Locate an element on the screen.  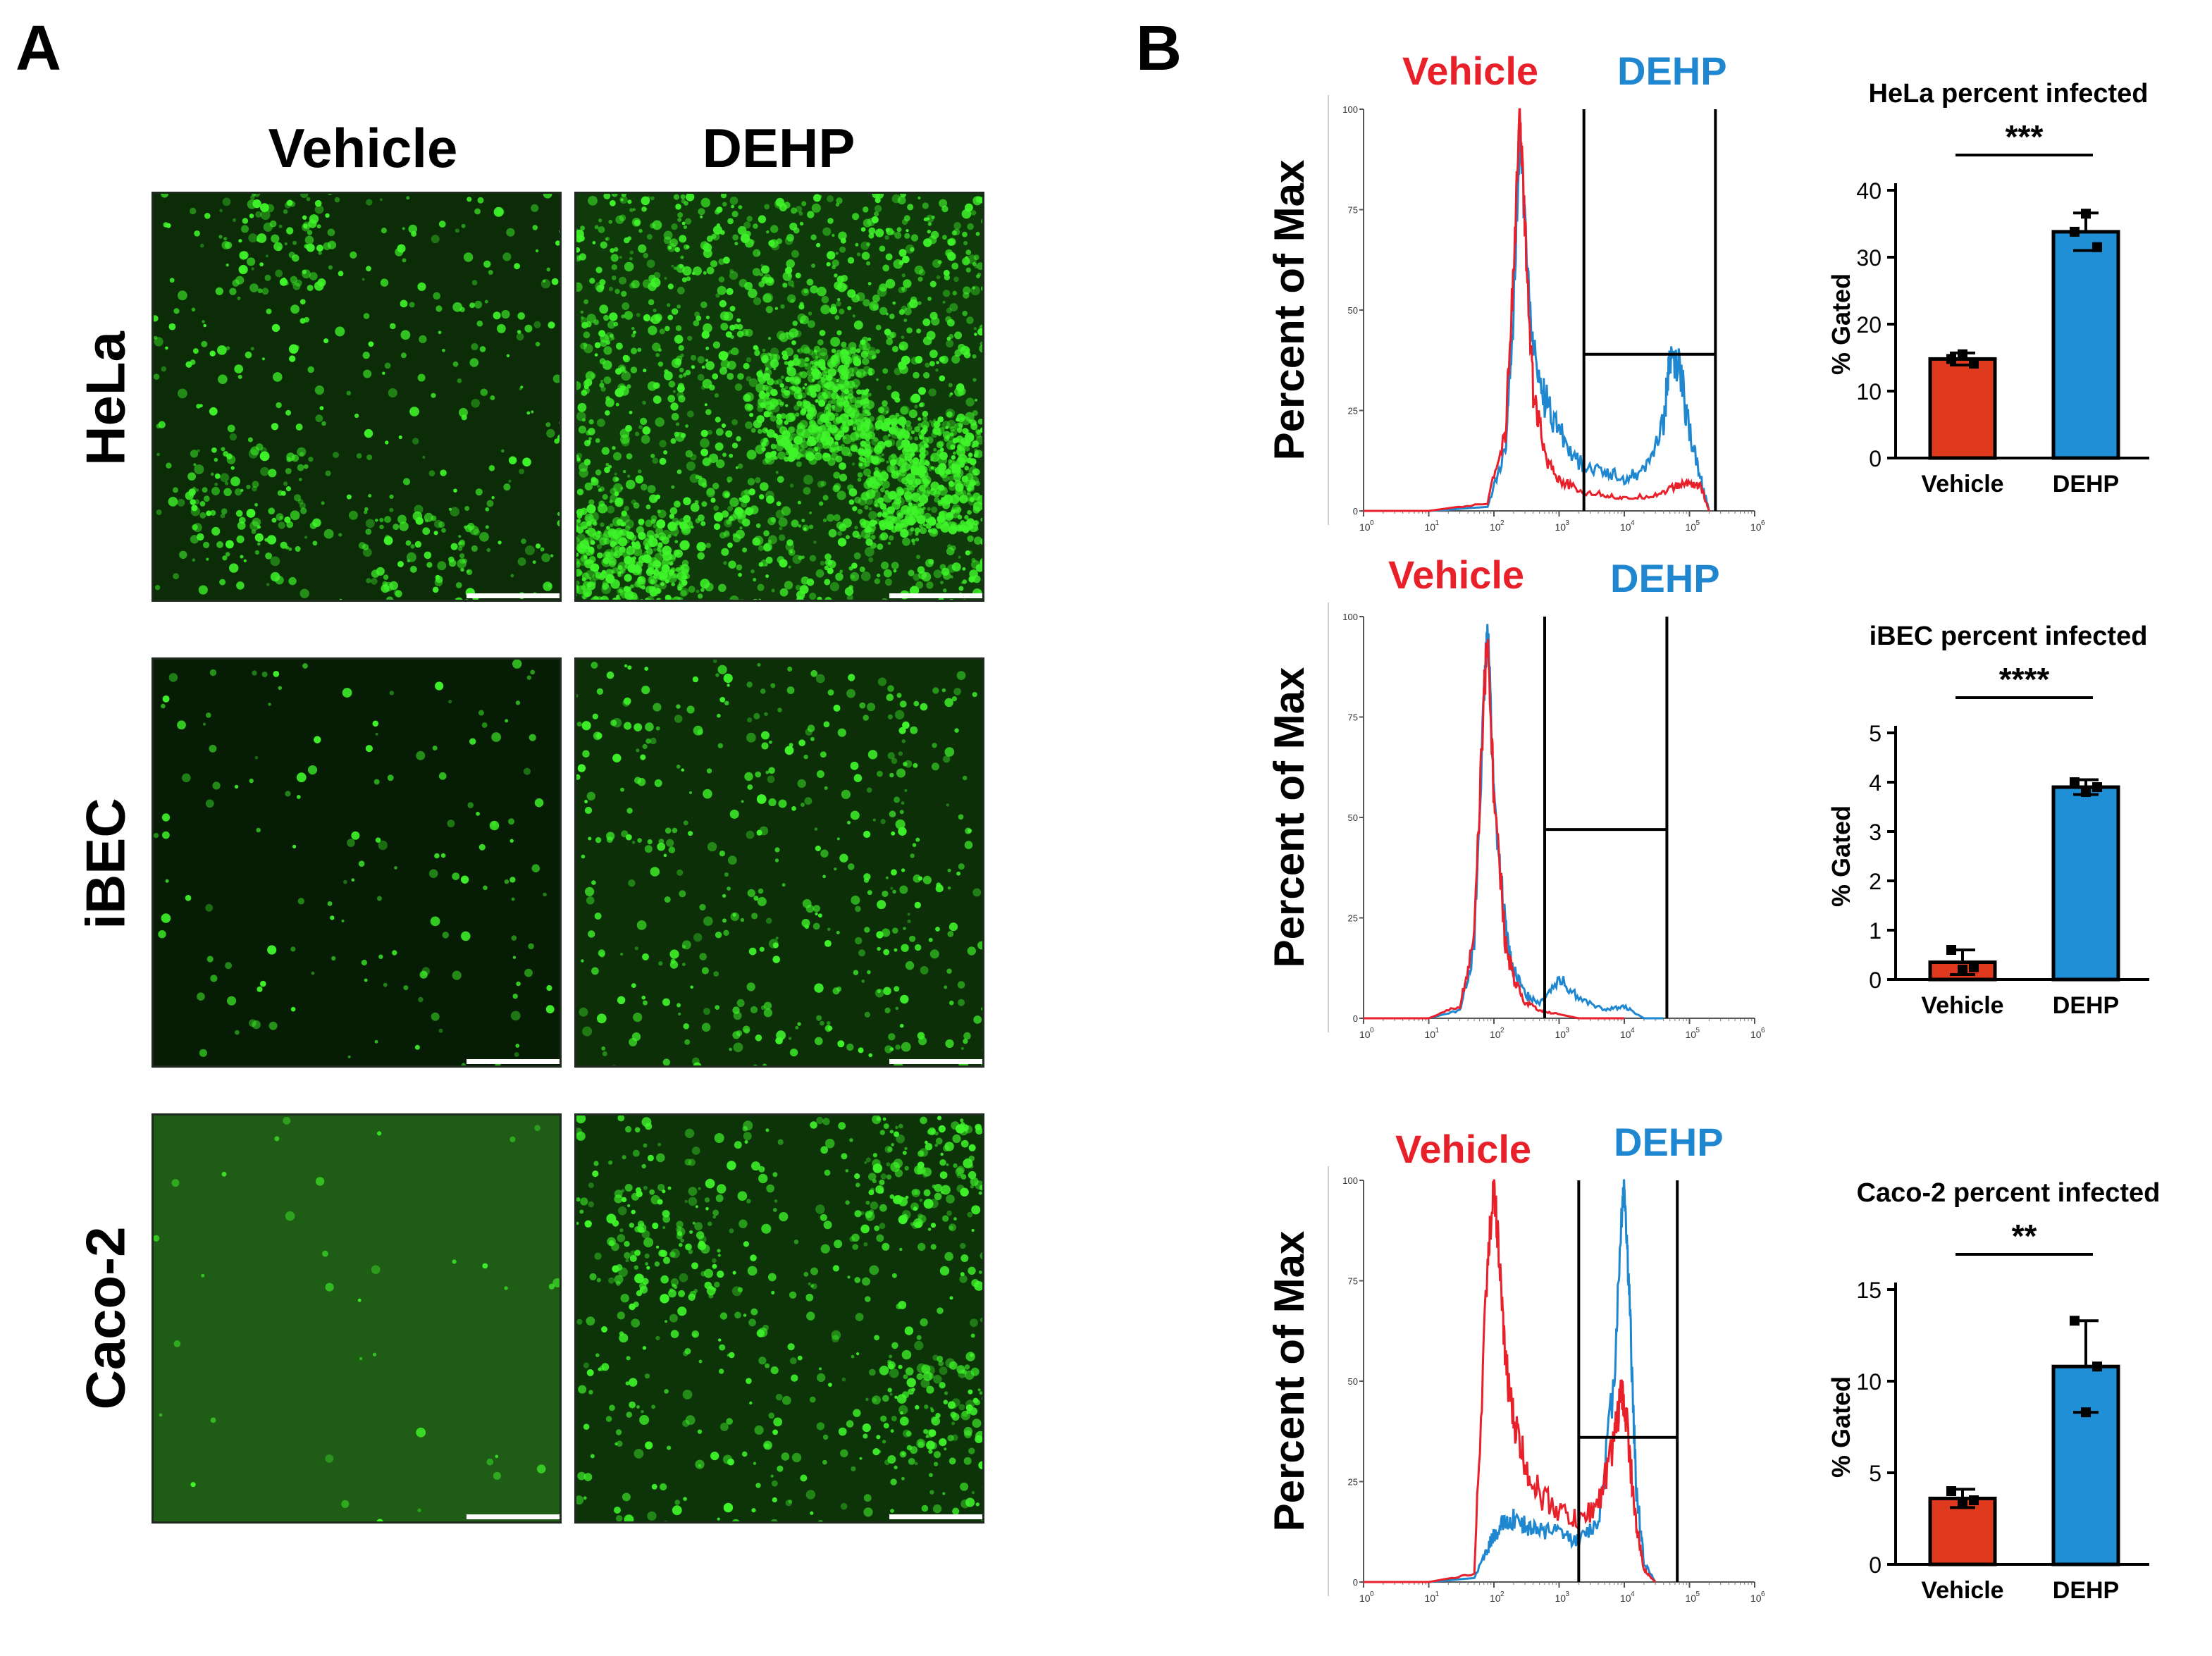
panel-b-letter: B is located at coordinates (1159, 49).